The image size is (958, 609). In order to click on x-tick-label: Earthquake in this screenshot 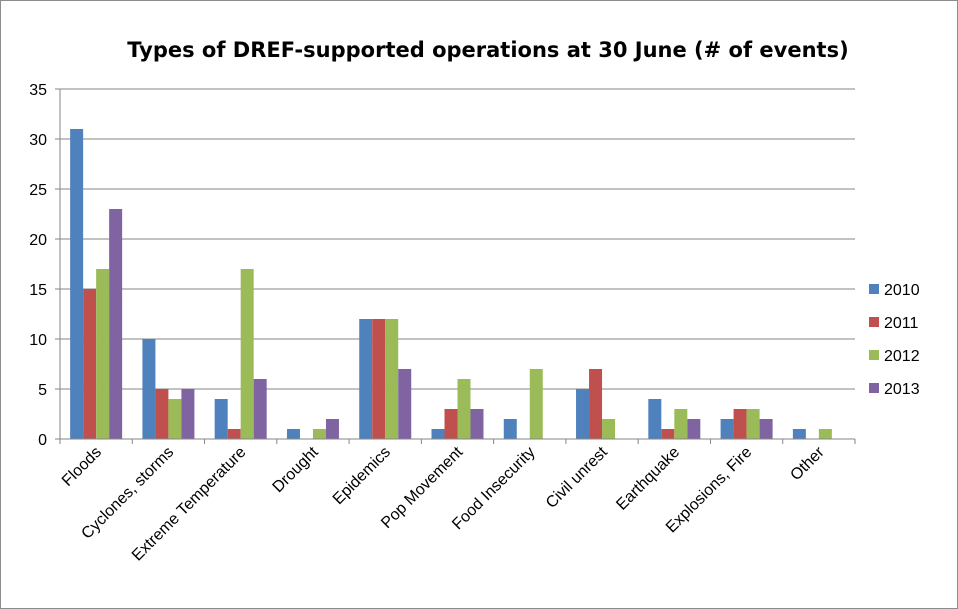, I will do `click(648, 479)`.